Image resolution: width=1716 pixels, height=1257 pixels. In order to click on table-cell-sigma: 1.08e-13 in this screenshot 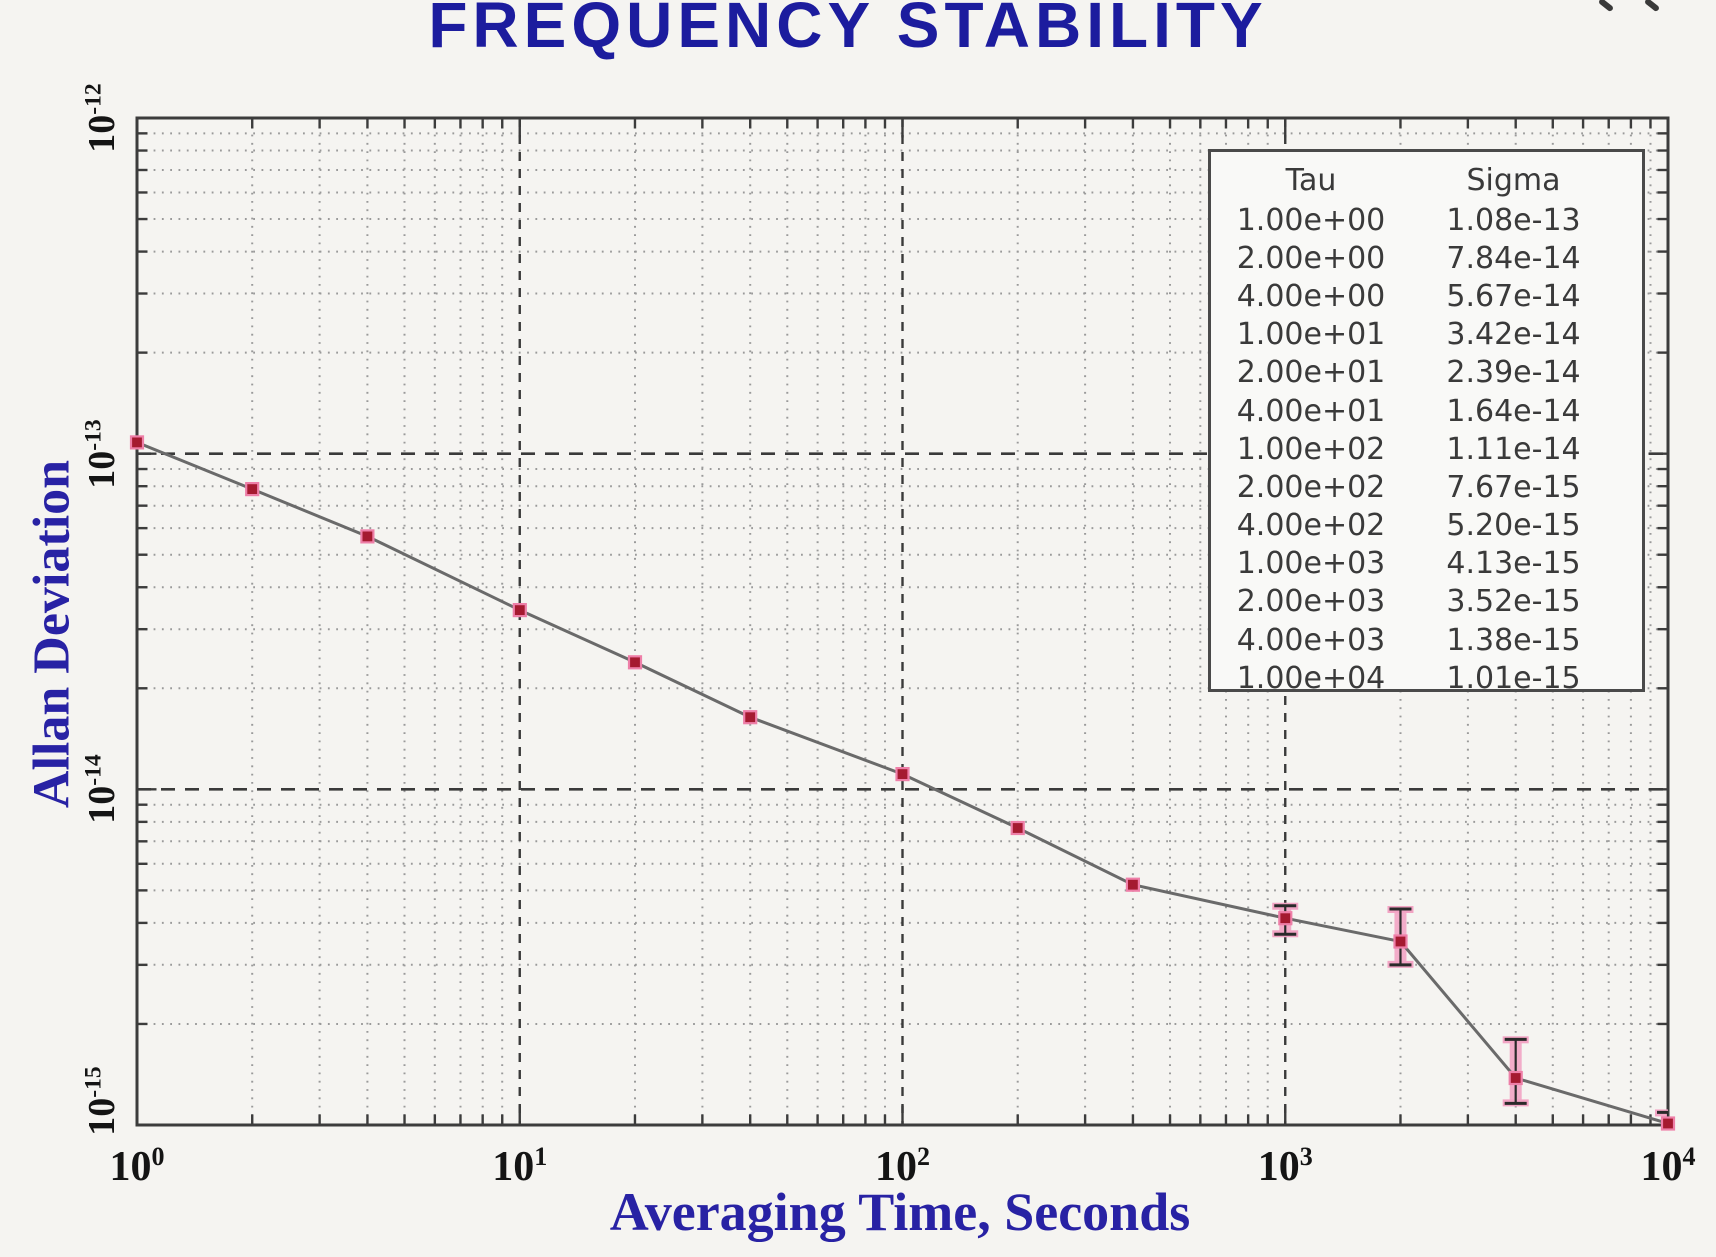, I will do `click(1513, 220)`.